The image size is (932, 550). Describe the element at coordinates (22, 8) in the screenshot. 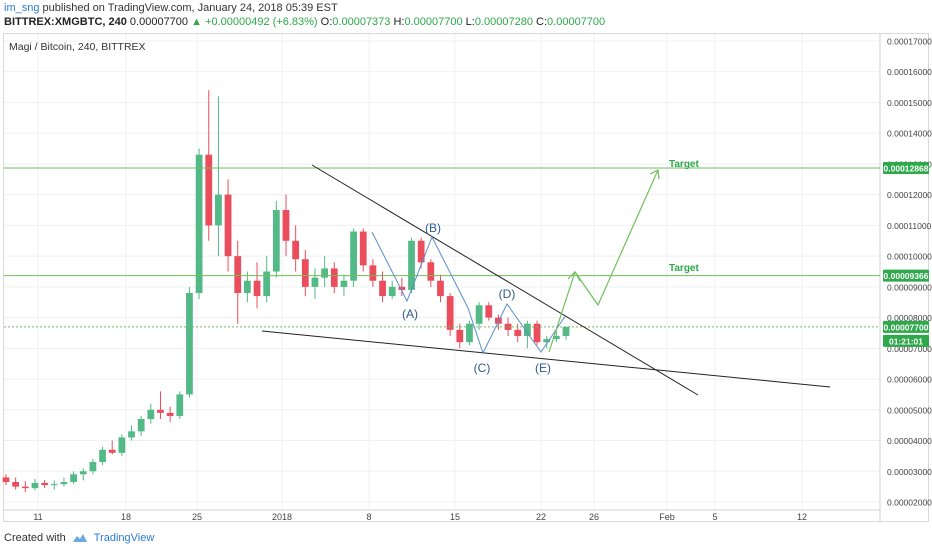

I see `author-link: im_sng` at that location.